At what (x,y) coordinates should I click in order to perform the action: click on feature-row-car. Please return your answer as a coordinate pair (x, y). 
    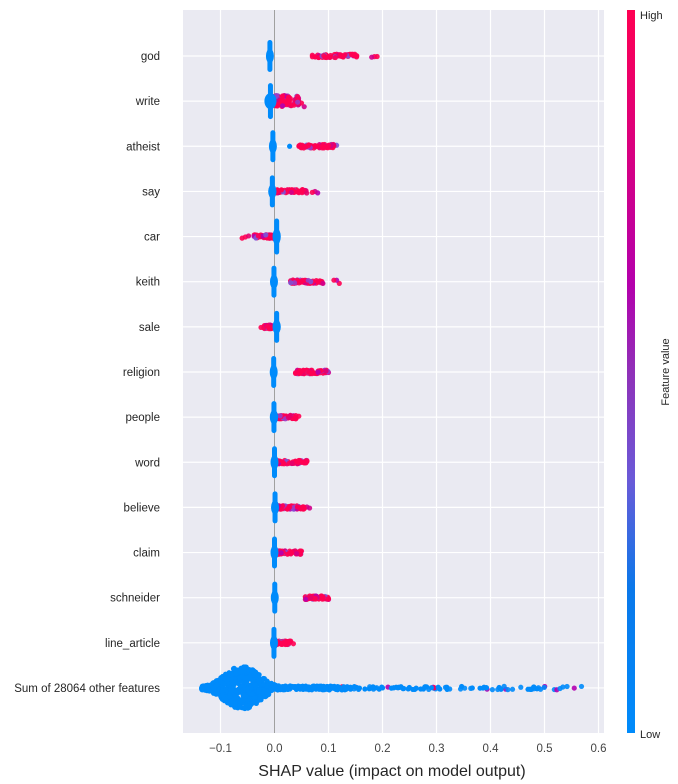
    Looking at the image, I should click on (260, 236).